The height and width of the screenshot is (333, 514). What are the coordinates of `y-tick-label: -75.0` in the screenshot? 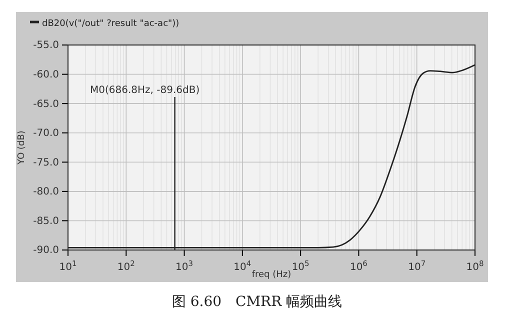 It's located at (46, 162).